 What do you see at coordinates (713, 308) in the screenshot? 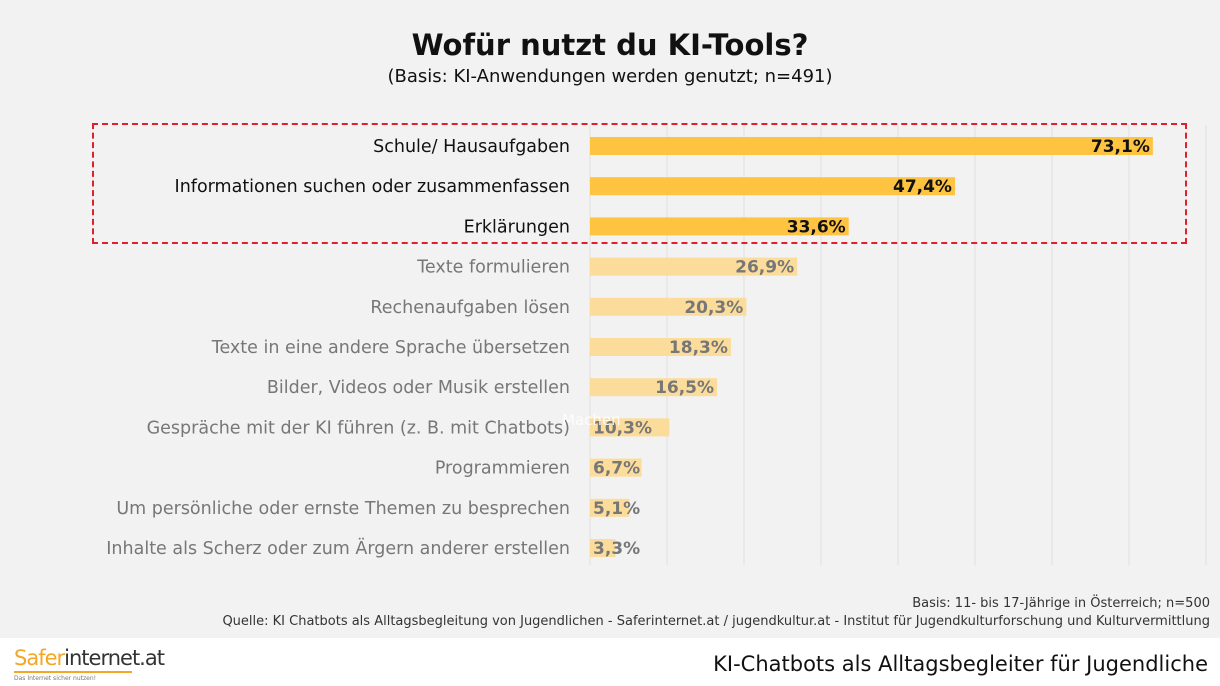
I see `data-label: 20,3%` at bounding box center [713, 308].